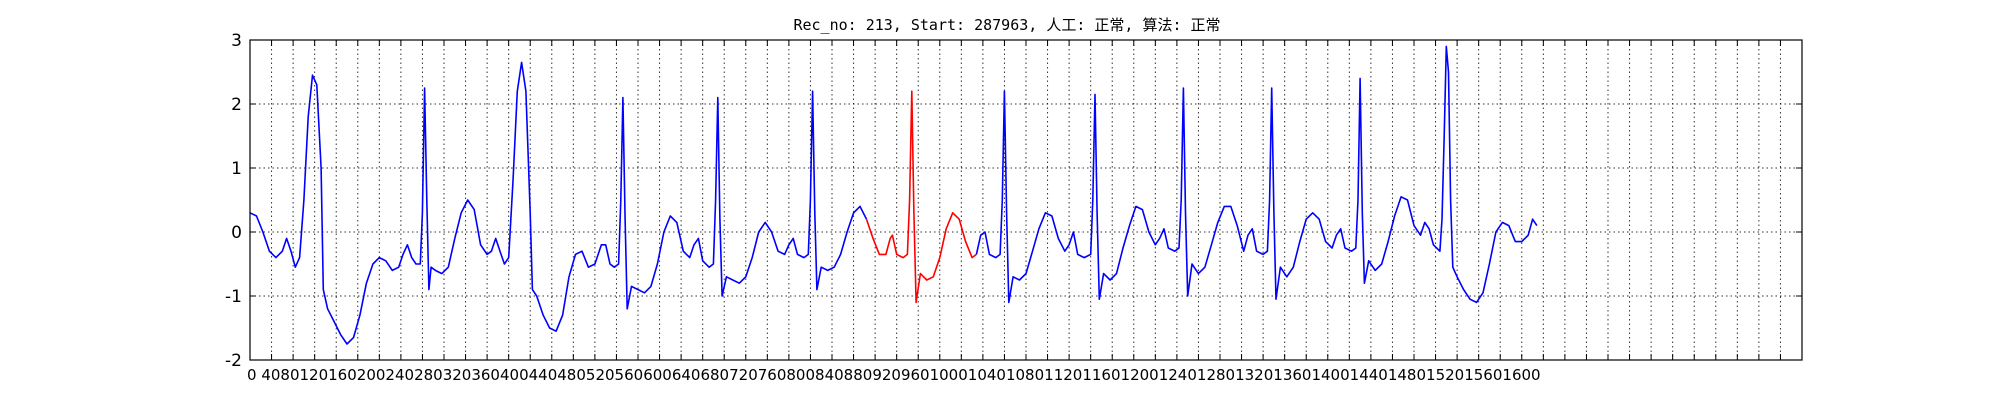 This screenshot has height=400, width=2000. Describe the element at coordinates (1445, 375) in the screenshot. I see `x-tick-label: 1520` at that location.